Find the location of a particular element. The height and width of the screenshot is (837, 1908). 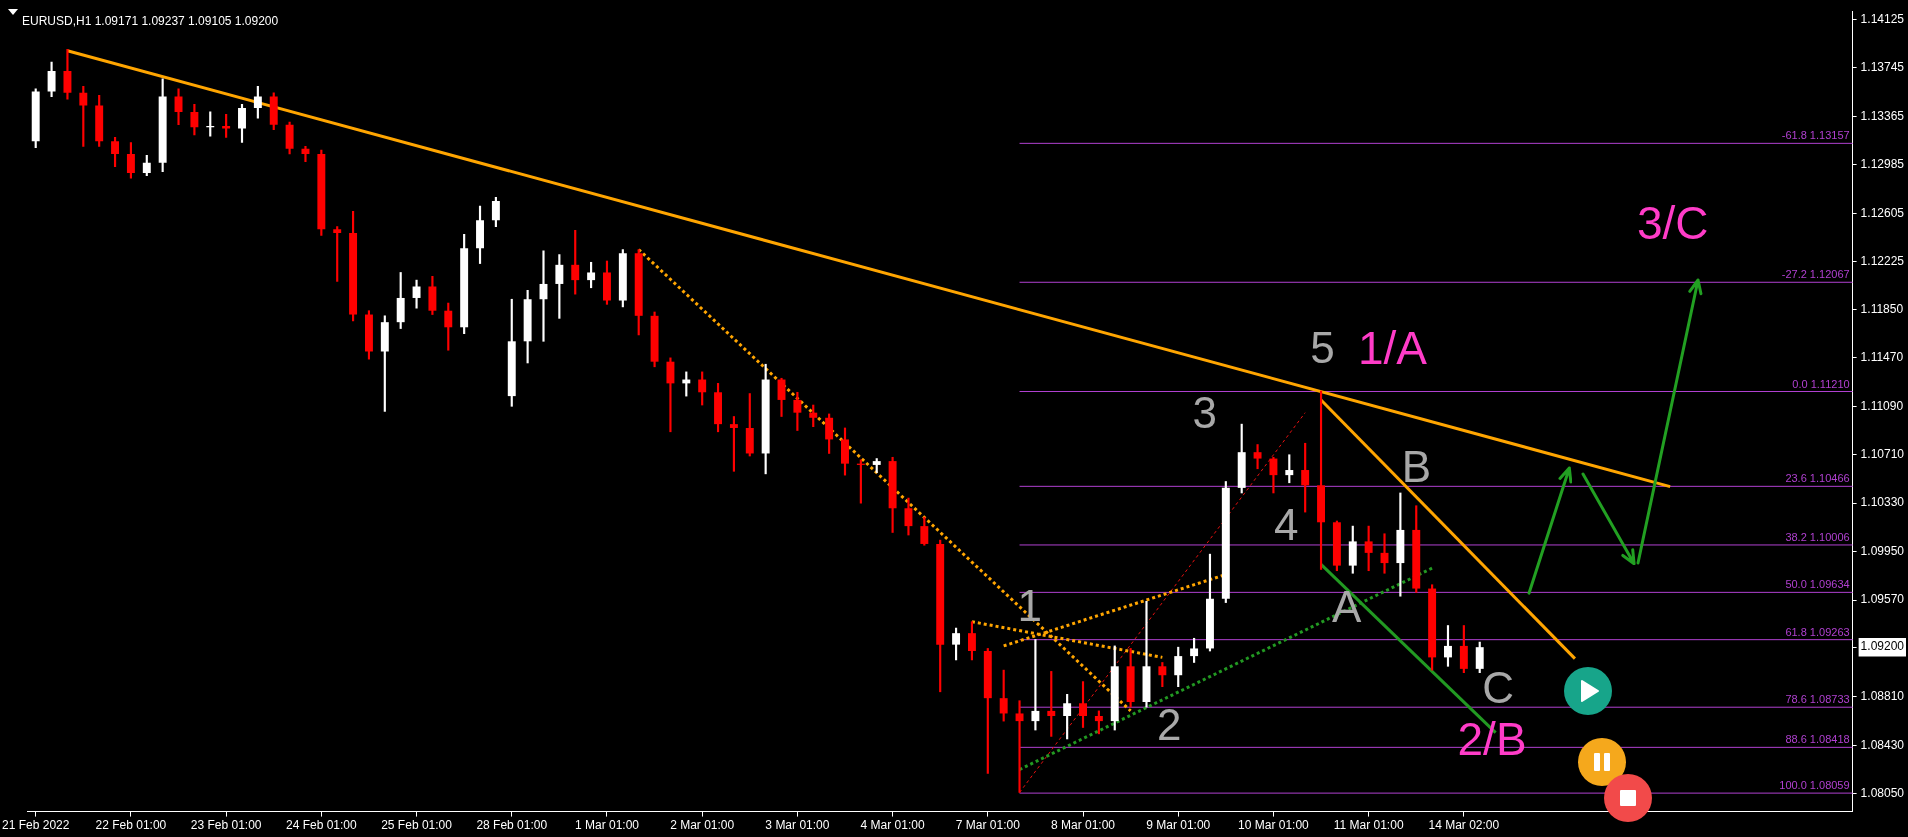

x-tick-label: 23 Feb 01:00 is located at coordinates (226, 825).